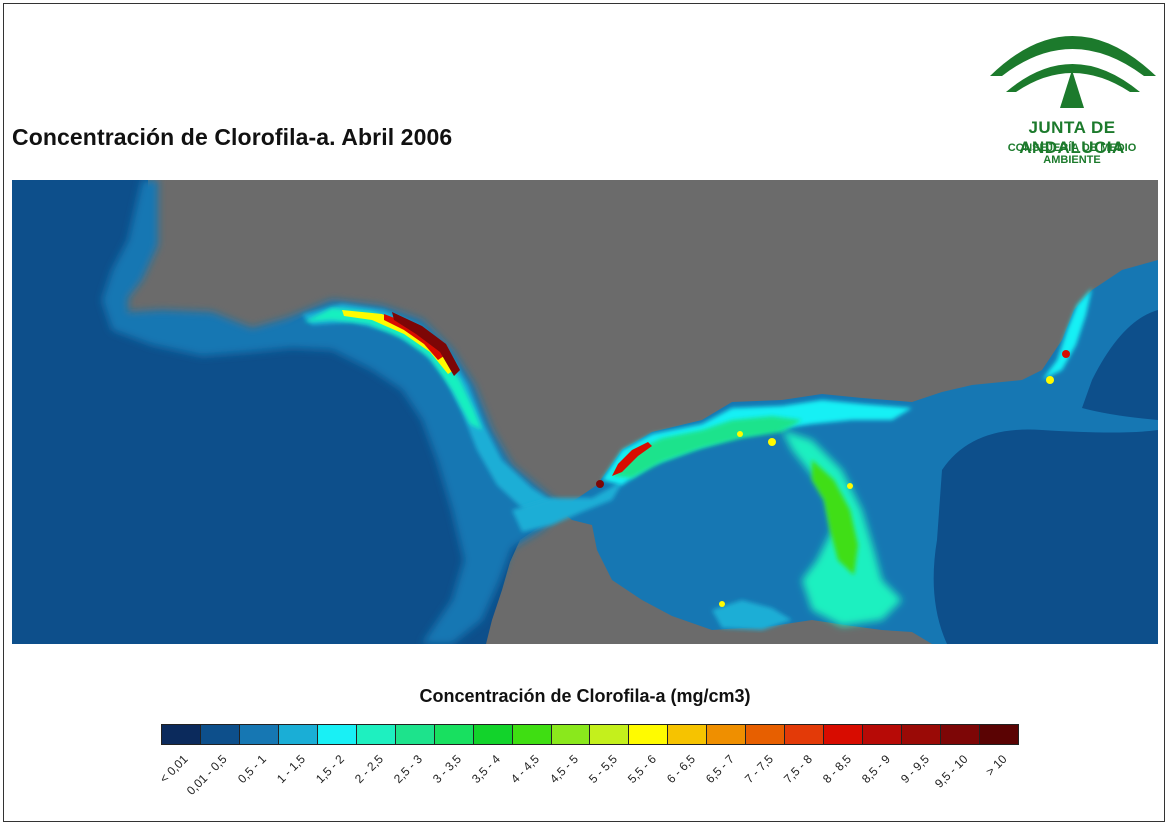 This screenshot has height=827, width=1170. Describe the element at coordinates (719, 769) in the screenshot. I see `legend-label: 6,5 - 7` at that location.